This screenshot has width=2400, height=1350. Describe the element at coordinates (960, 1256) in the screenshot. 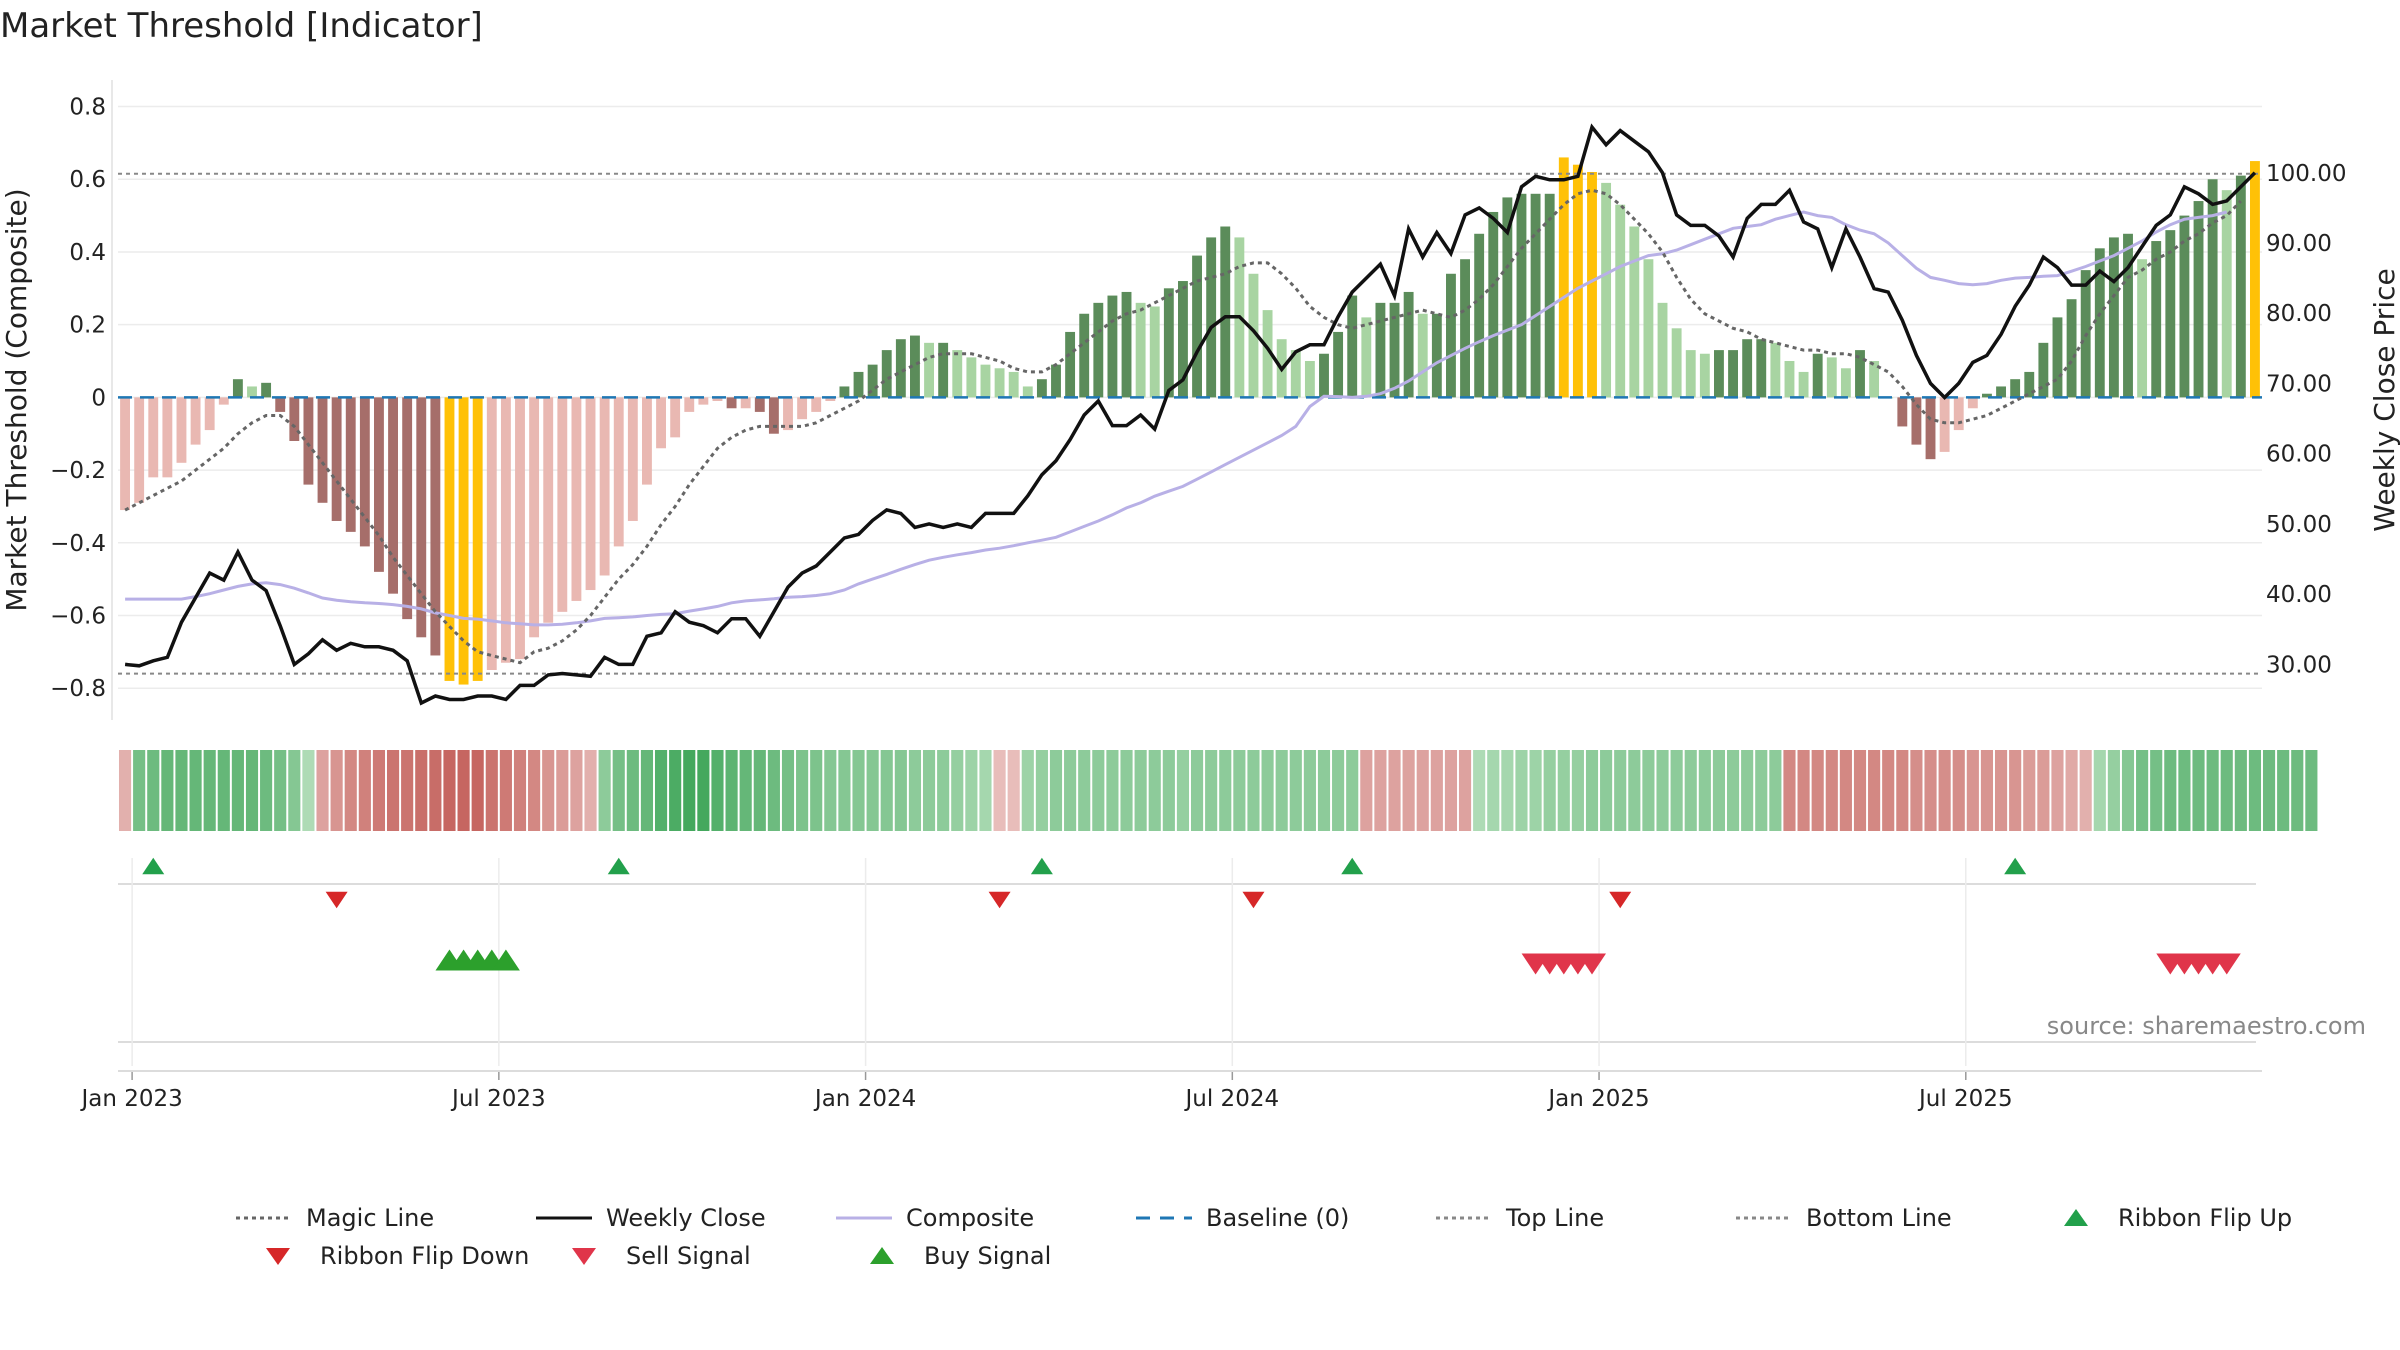

I see `legend-item: Buy Signal` at that location.